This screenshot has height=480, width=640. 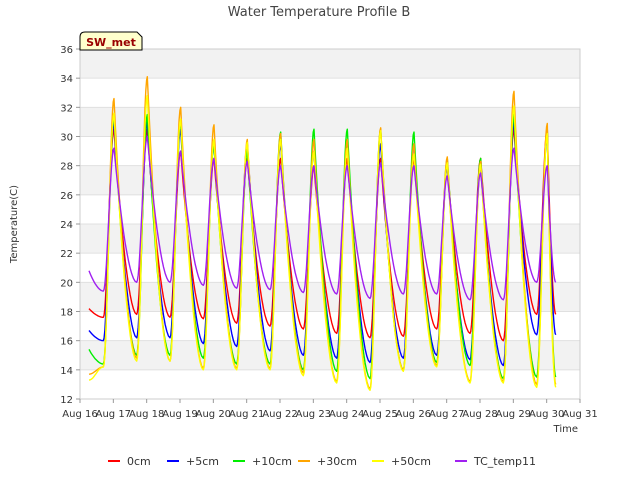 What do you see at coordinates (379, 414) in the screenshot?
I see `x-tick-label: Aug 25` at bounding box center [379, 414].